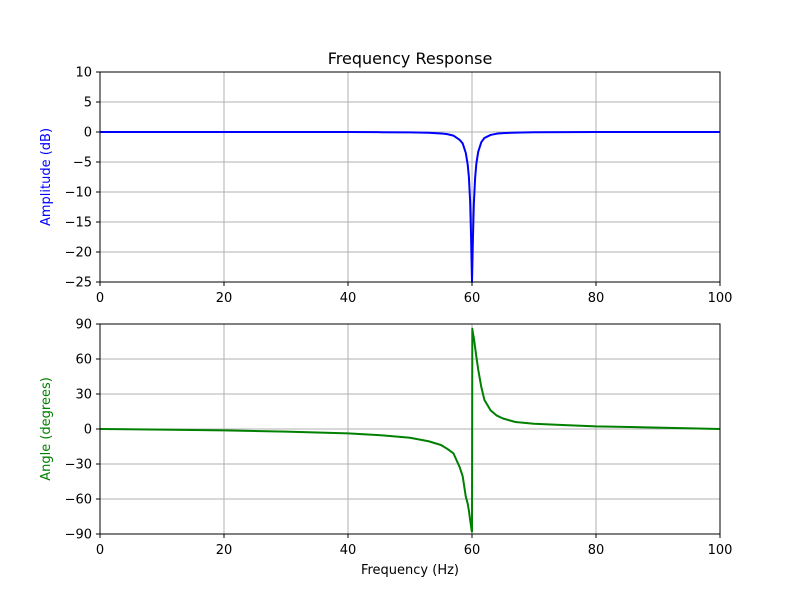 The image size is (800, 600). I want to click on y-tick-label: 5, so click(88, 103).